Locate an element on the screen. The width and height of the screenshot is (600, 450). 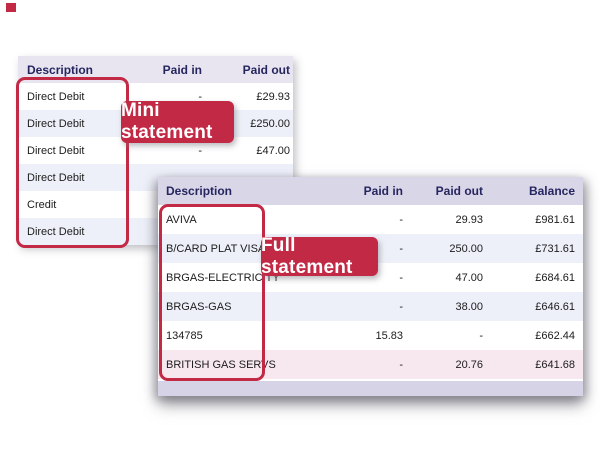
paid-out-cell: 250.00 is located at coordinates (466, 248).